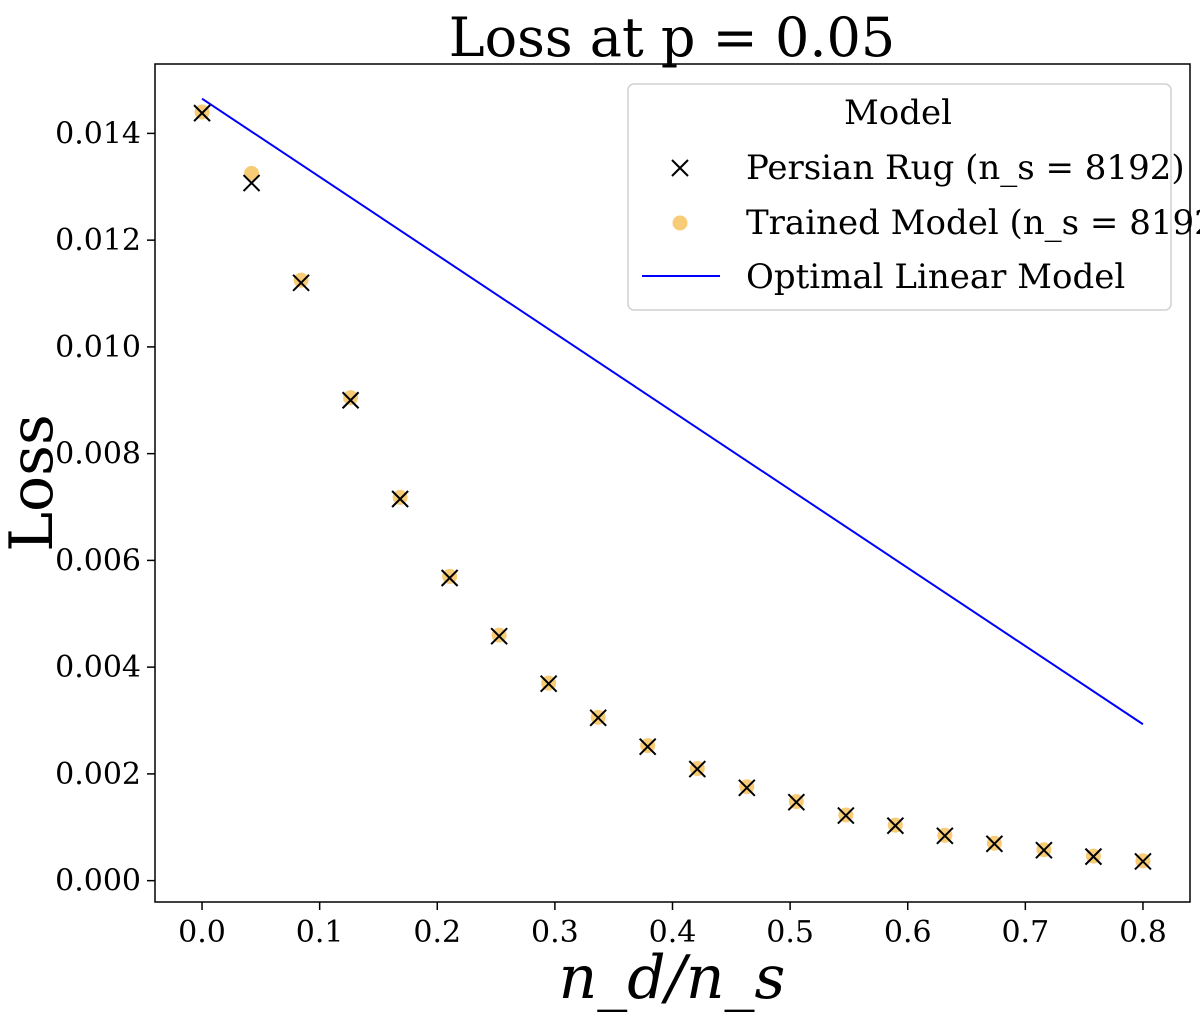  What do you see at coordinates (908, 932) in the screenshot?
I see `x-tick-label: 0.6` at bounding box center [908, 932].